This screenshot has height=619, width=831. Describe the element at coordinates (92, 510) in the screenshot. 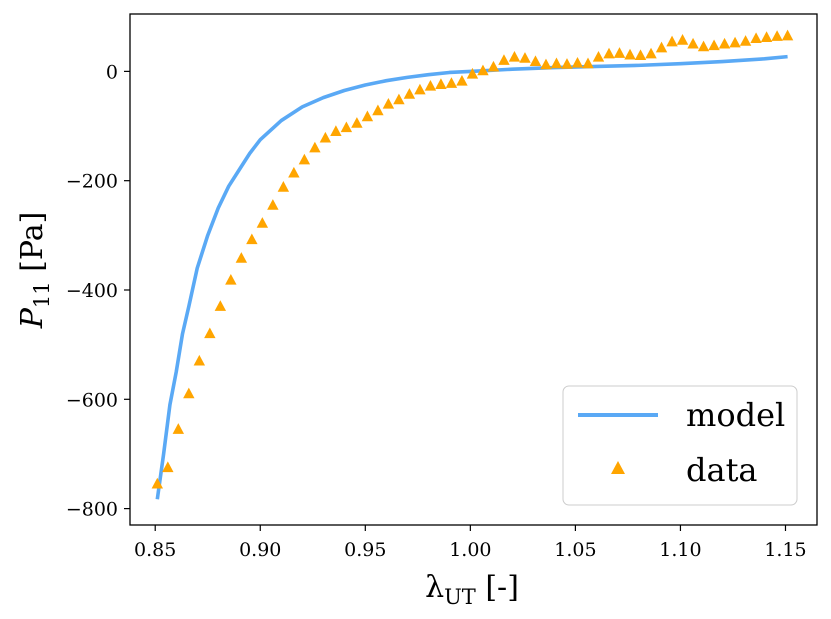

I see `y-tick-label: −800` at that location.